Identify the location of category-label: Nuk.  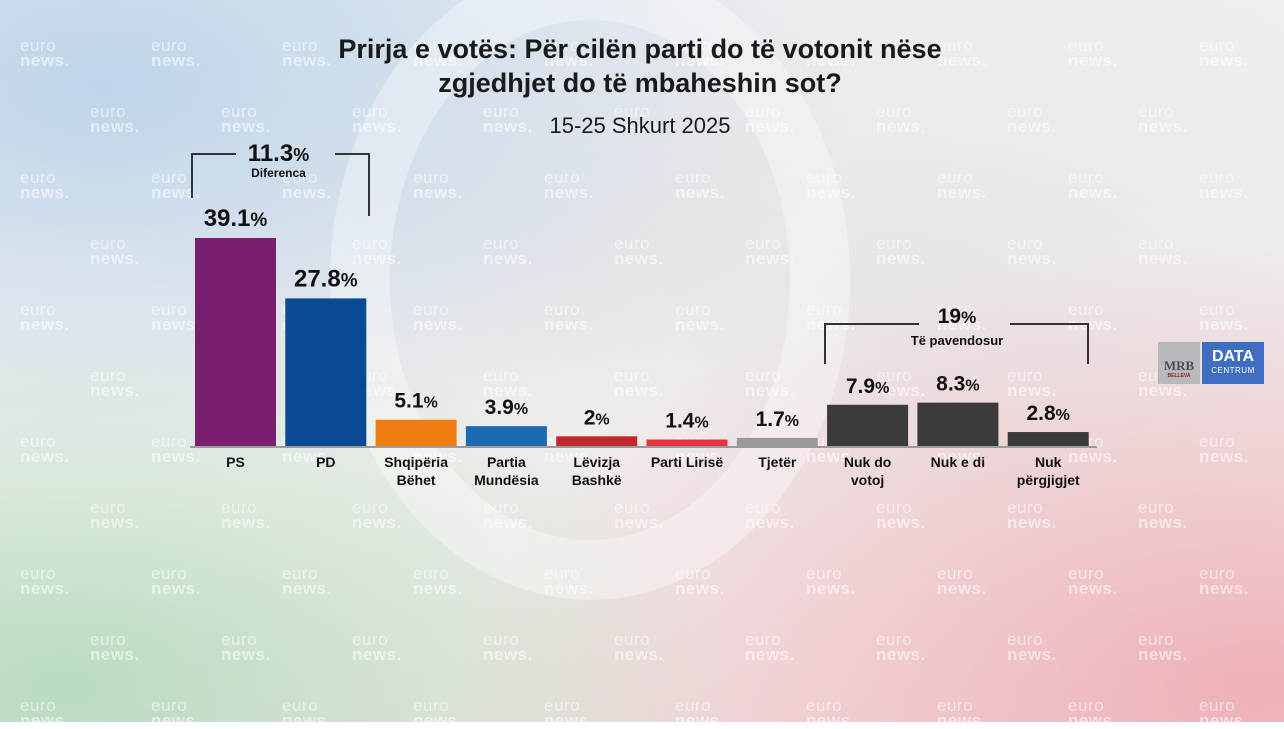
(1048, 462).